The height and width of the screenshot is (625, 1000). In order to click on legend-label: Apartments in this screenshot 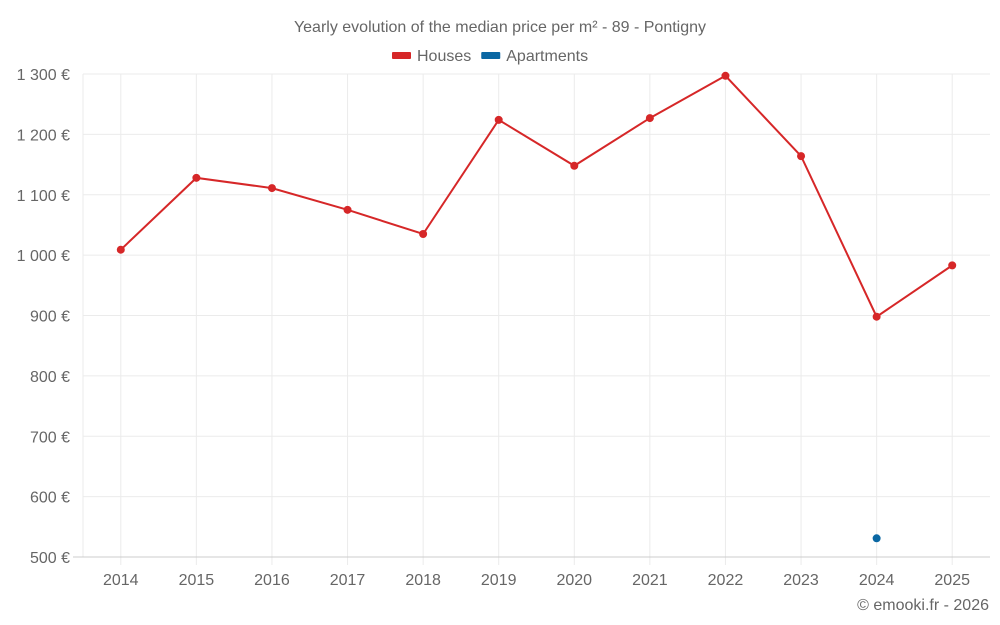, I will do `click(547, 56)`.